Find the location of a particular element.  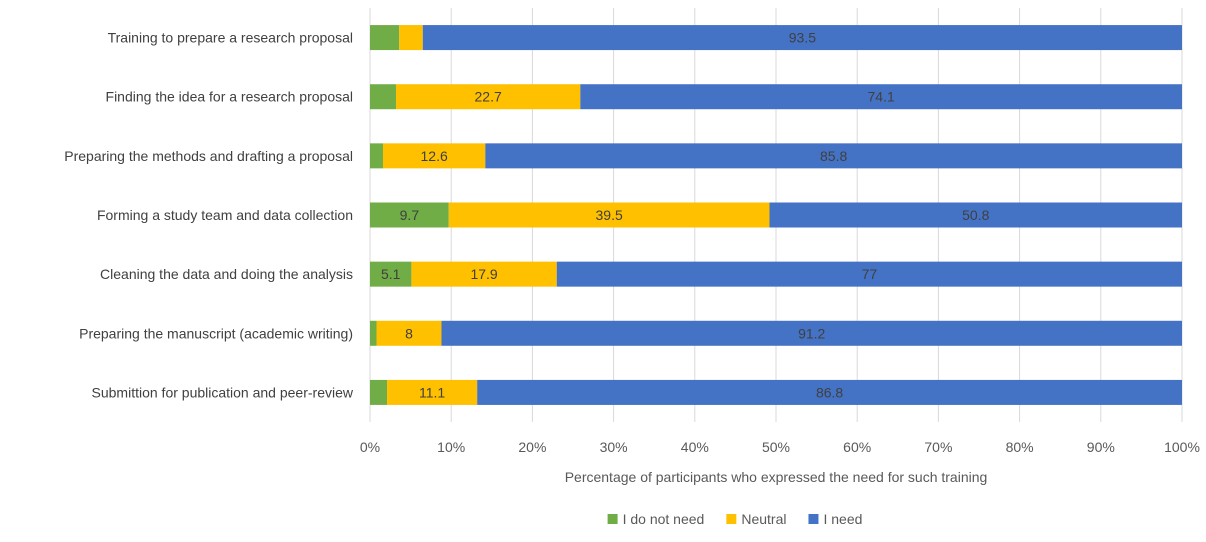

x-tick-label: 10% is located at coordinates (451, 447).